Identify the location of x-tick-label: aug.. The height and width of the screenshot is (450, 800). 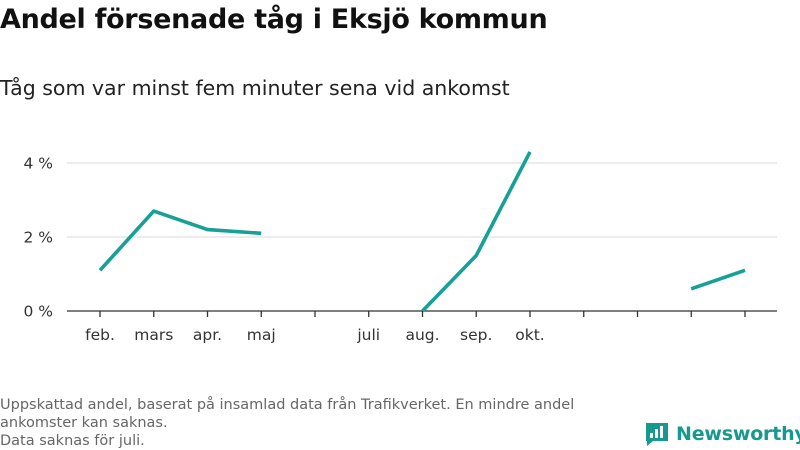
(422, 335).